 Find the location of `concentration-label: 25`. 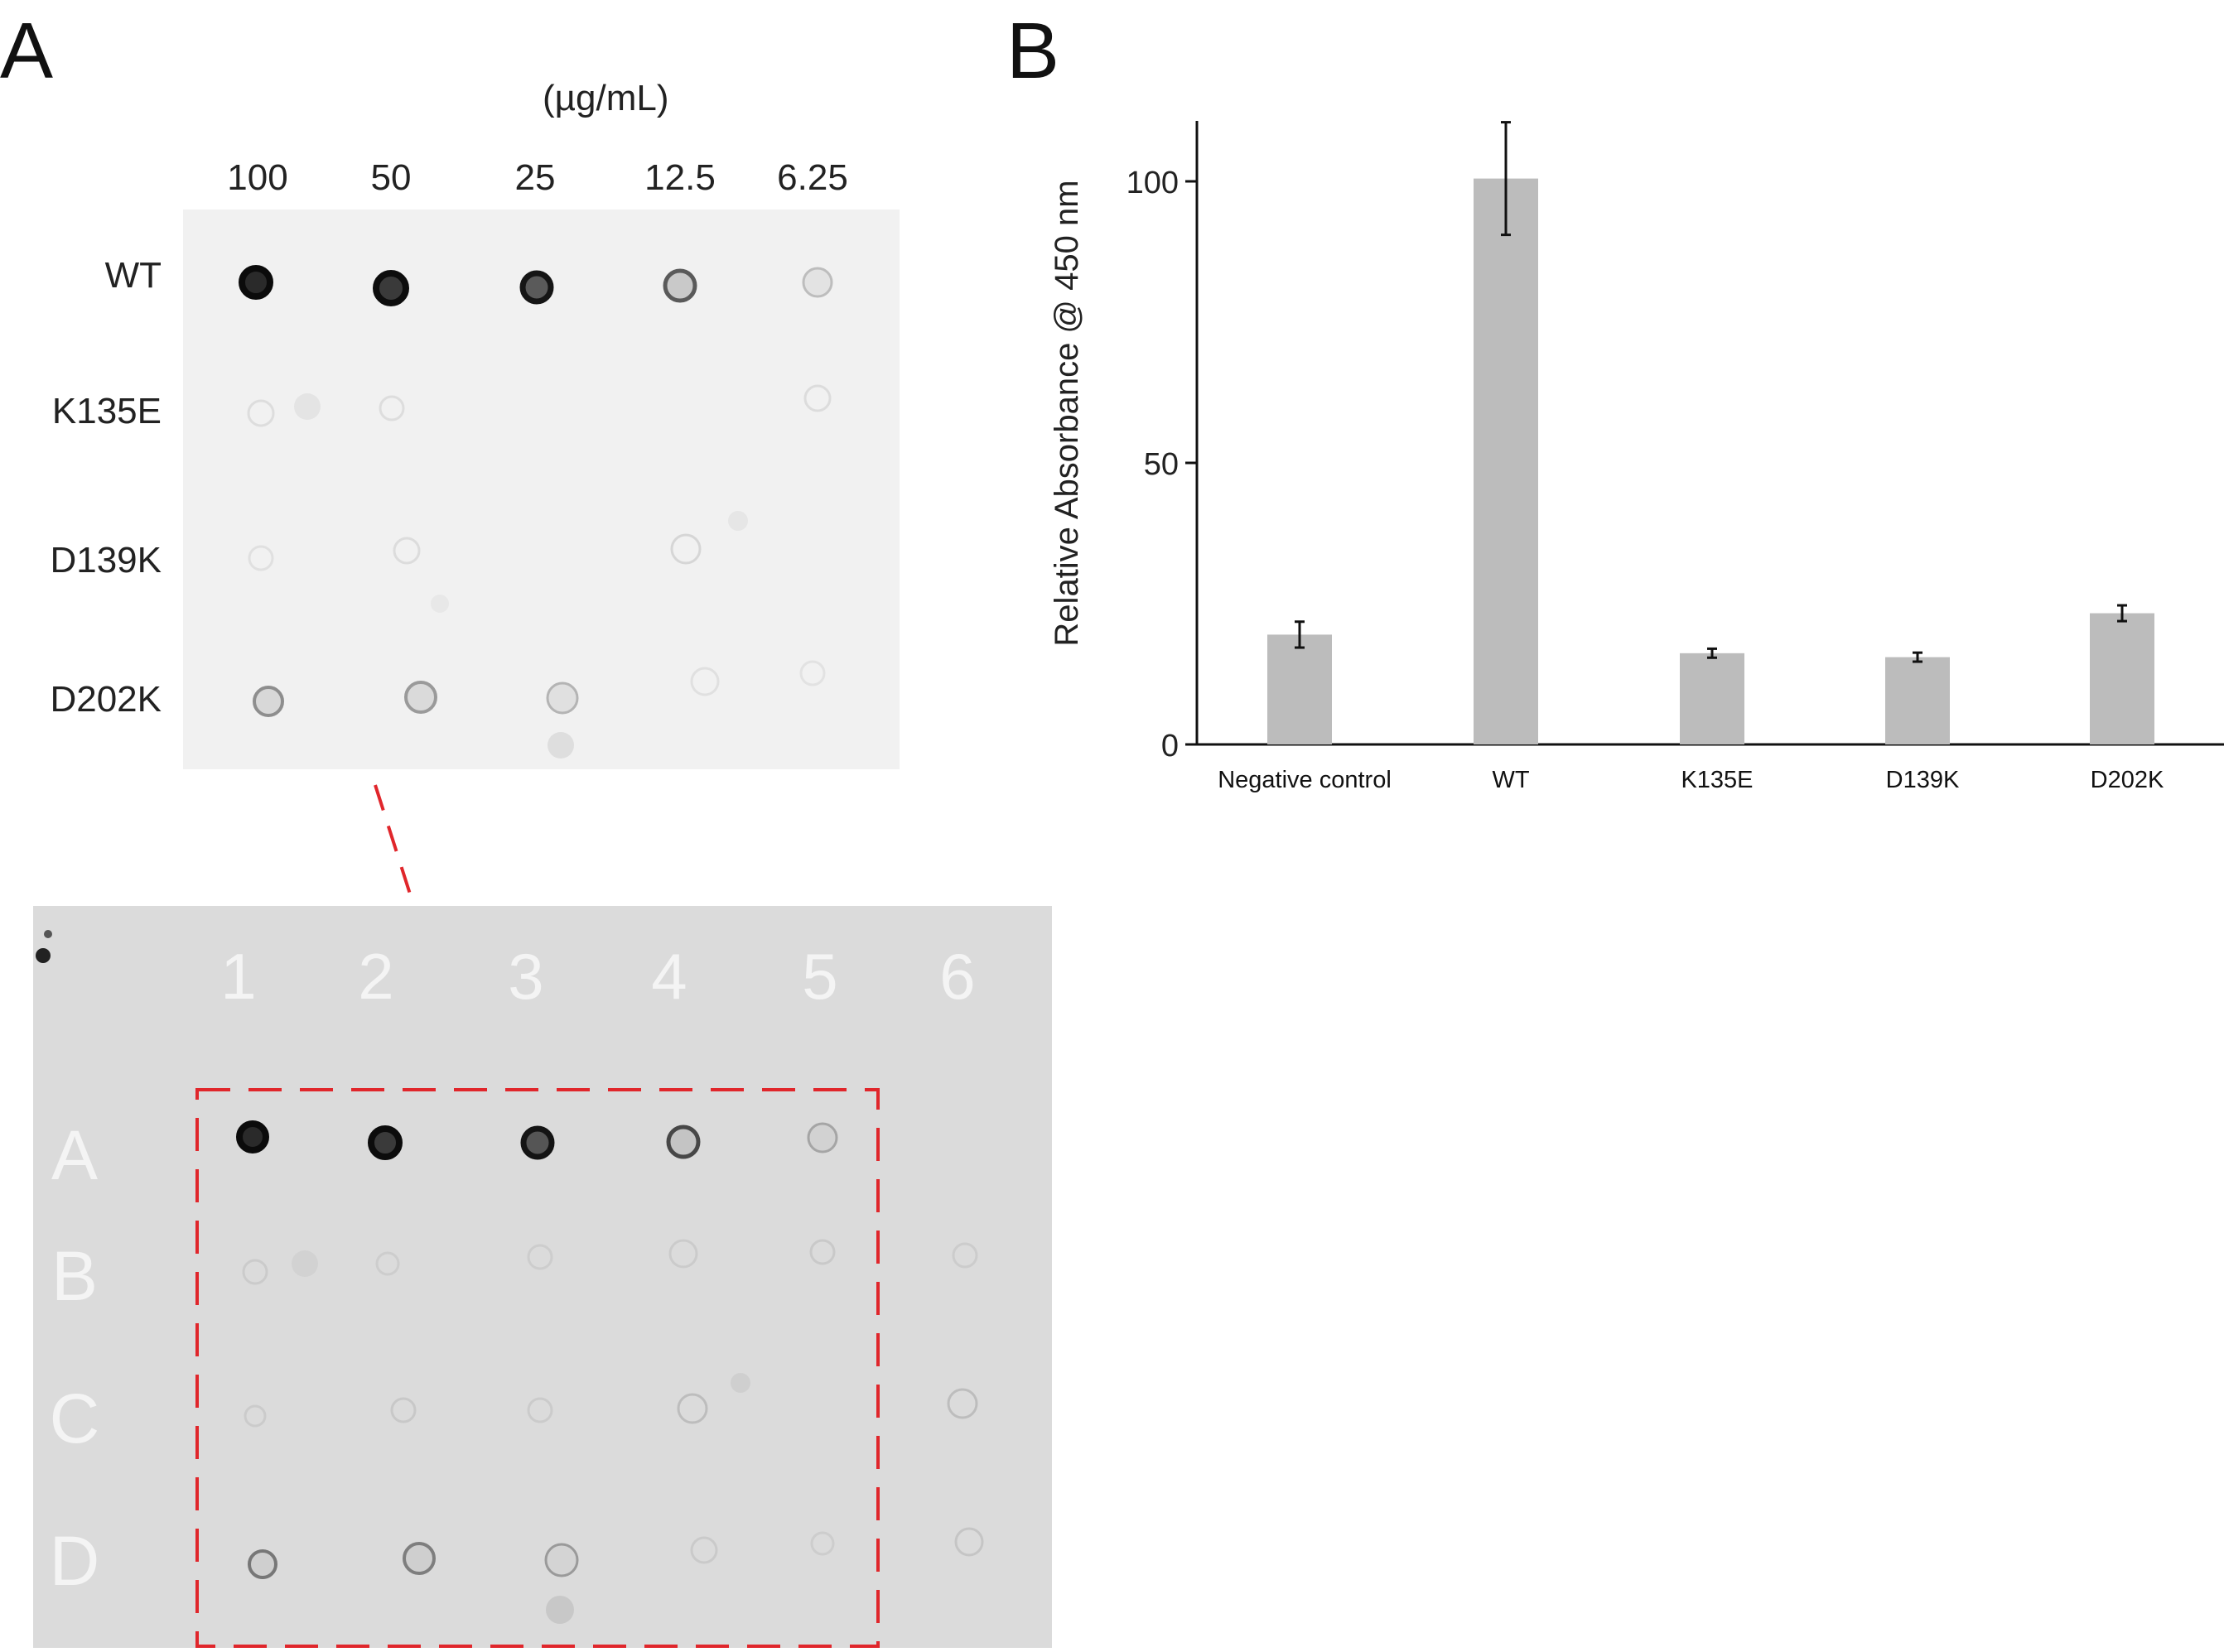

concentration-label: 25 is located at coordinates (535, 177).